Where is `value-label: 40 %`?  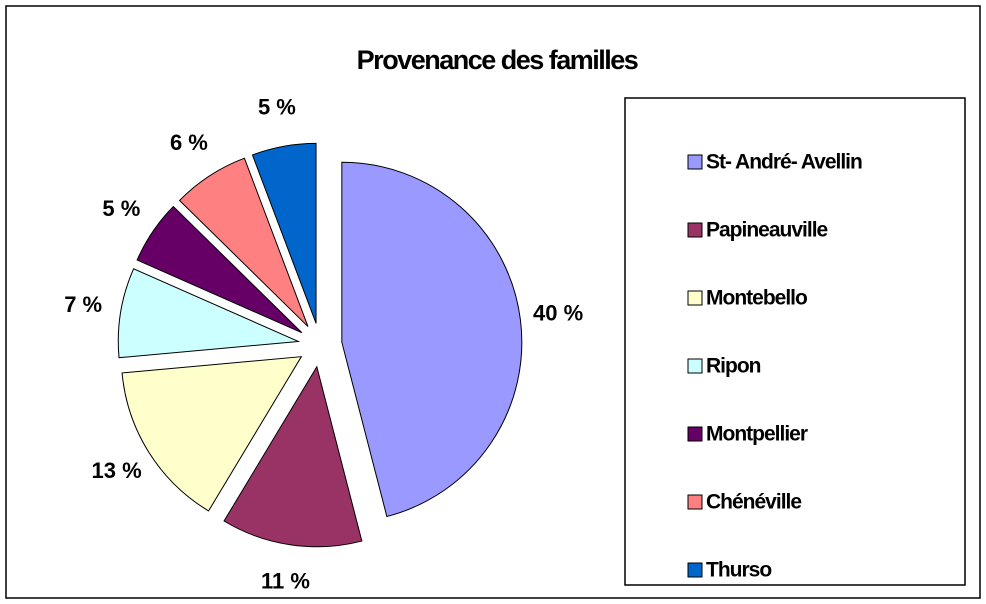
value-label: 40 % is located at coordinates (558, 313).